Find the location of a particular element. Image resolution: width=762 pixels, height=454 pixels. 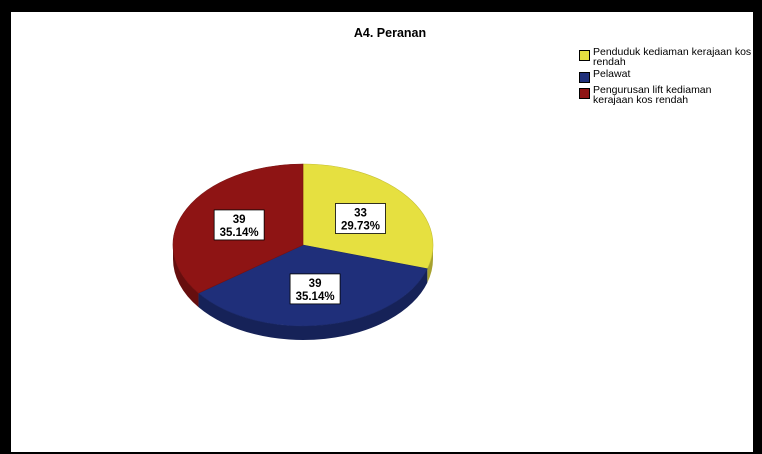

data-label-box-pelawat is located at coordinates (315, 289).